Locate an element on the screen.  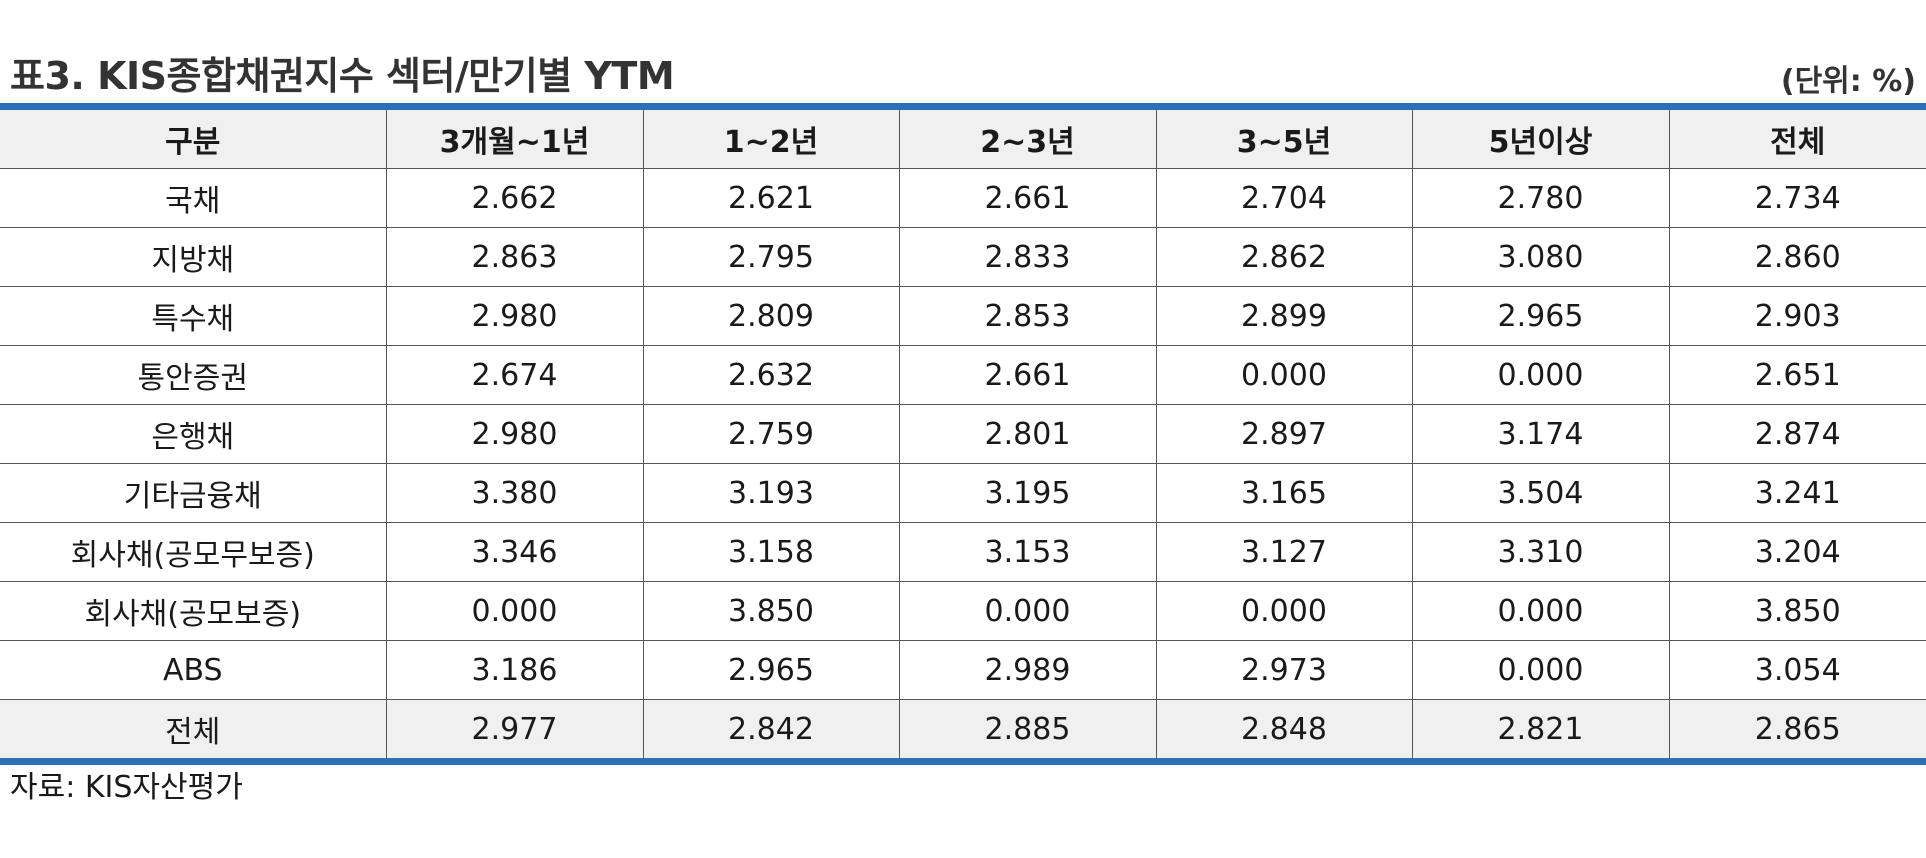
table-cell: 3.186 is located at coordinates (514, 670).